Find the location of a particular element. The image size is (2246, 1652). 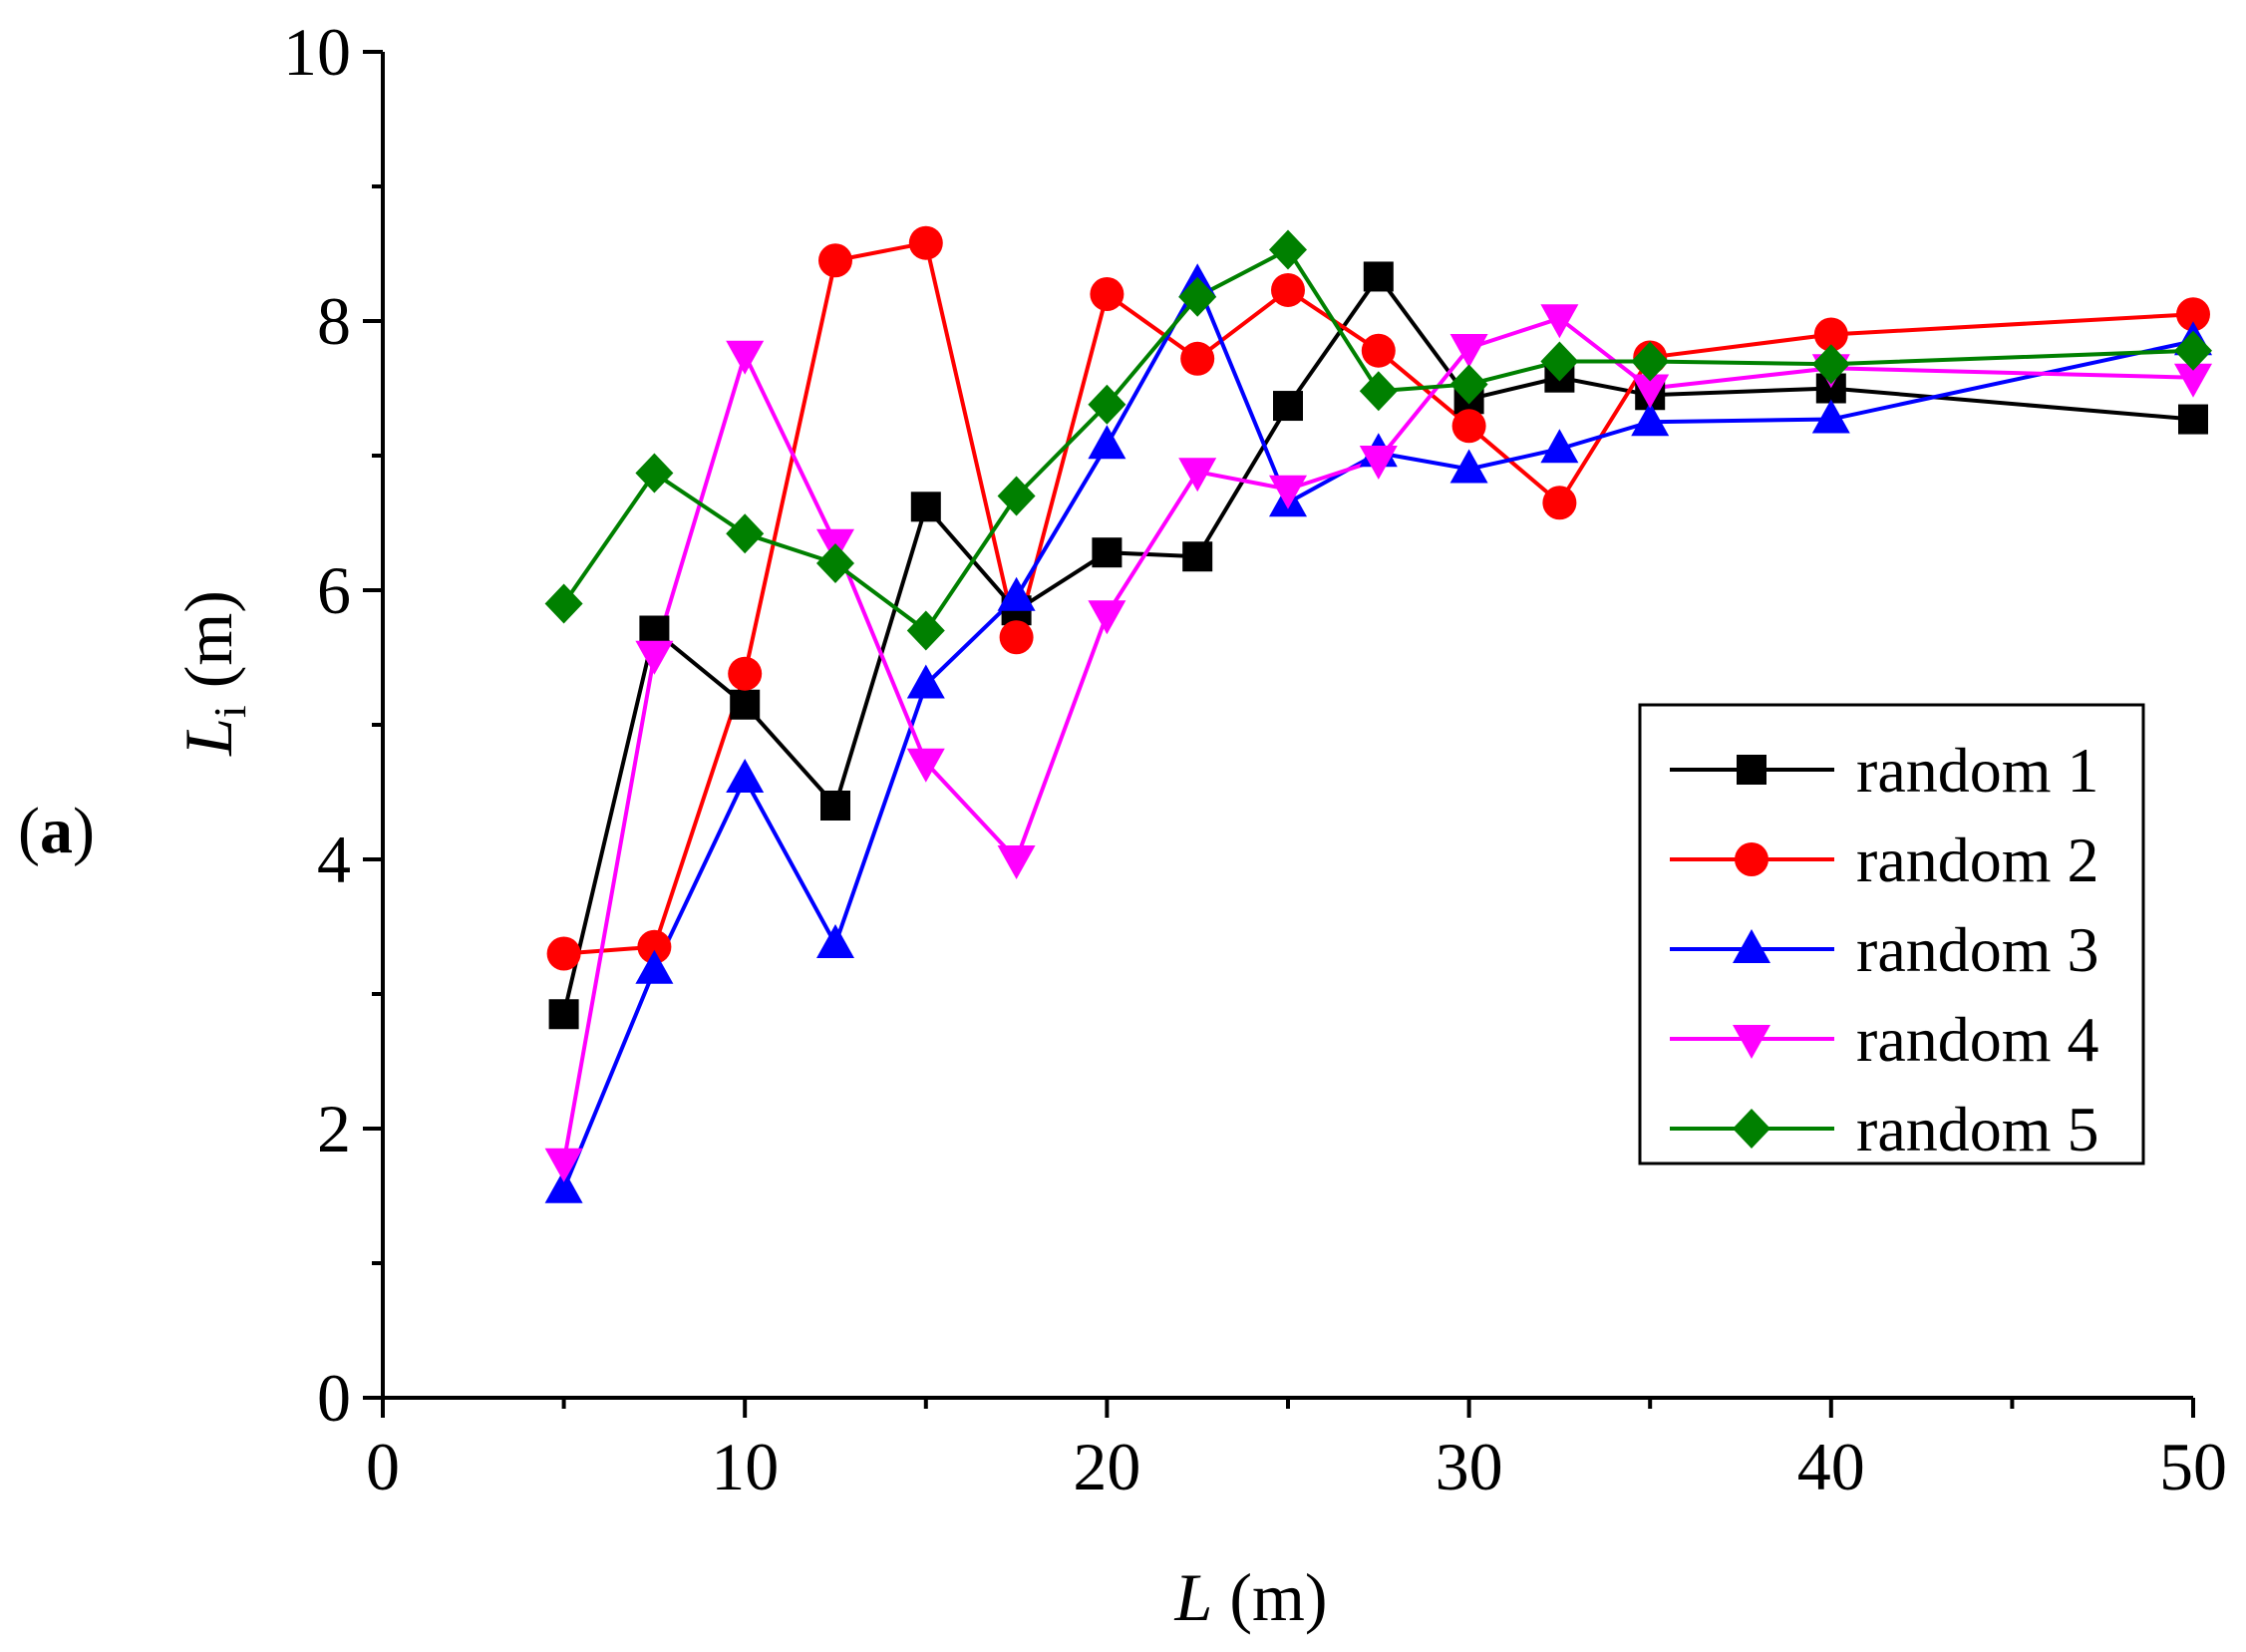

legend-label-random-2: random 2 is located at coordinates (1977, 860).